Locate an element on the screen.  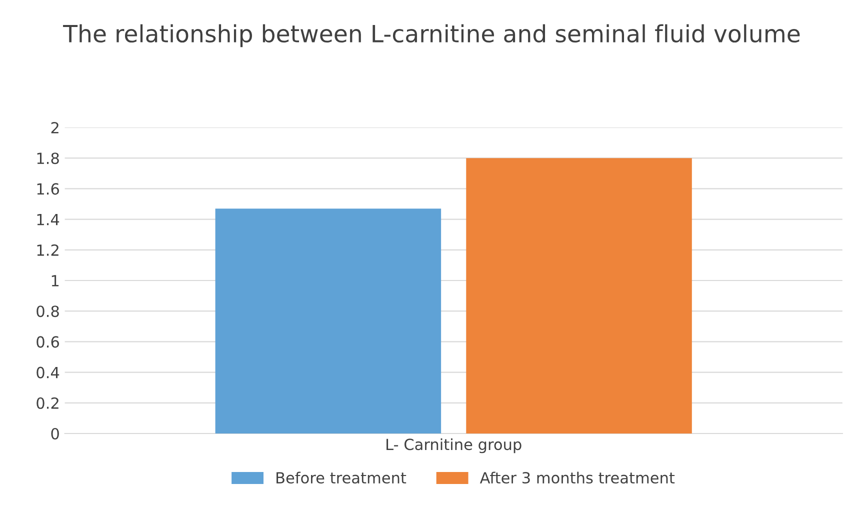
y-tick-label: 1.8 is located at coordinates (48, 158).